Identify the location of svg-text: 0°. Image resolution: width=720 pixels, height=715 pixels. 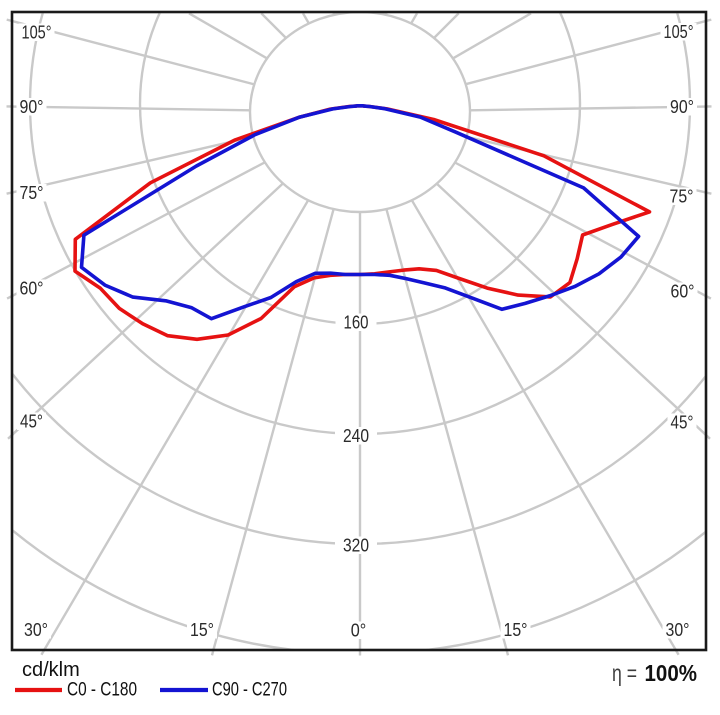
(359, 630).